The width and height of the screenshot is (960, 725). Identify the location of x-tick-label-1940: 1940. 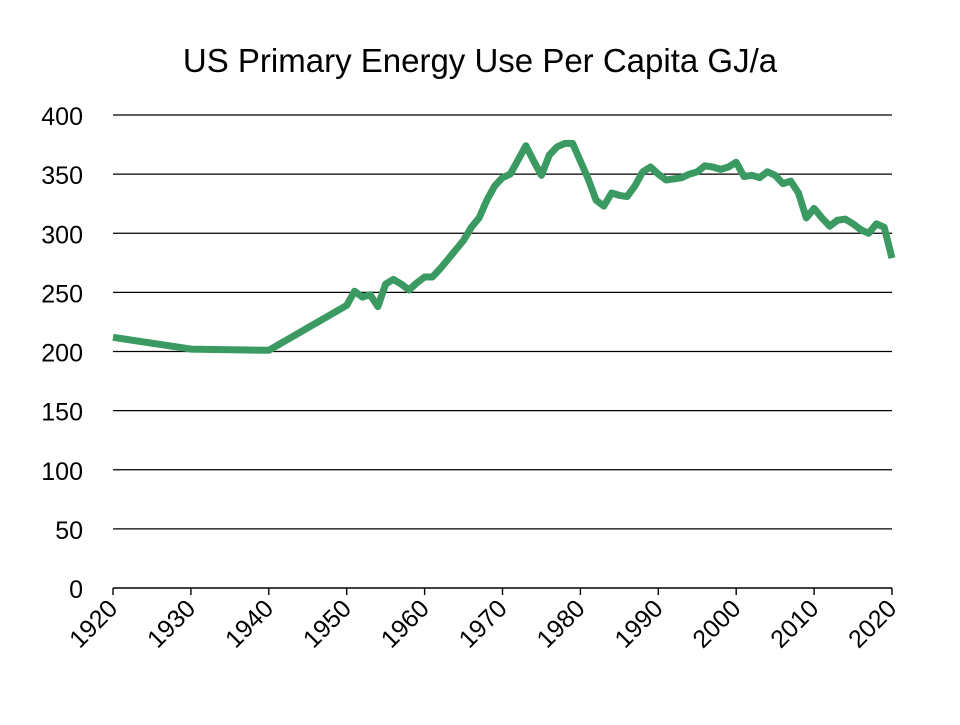
(249, 623).